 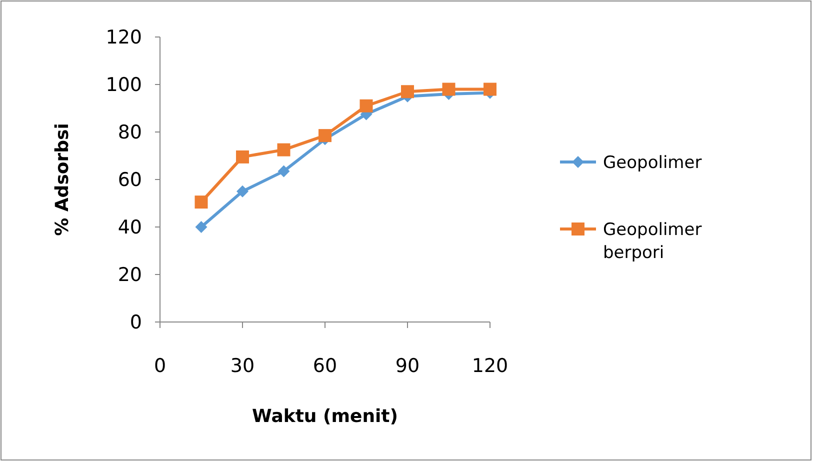 What do you see at coordinates (325, 366) in the screenshot?
I see `x-tick-label: 60` at bounding box center [325, 366].